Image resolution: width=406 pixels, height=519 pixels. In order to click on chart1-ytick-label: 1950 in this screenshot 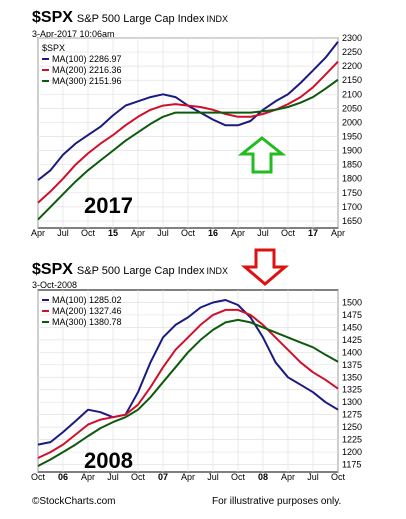, I will do `click(352, 137)`.